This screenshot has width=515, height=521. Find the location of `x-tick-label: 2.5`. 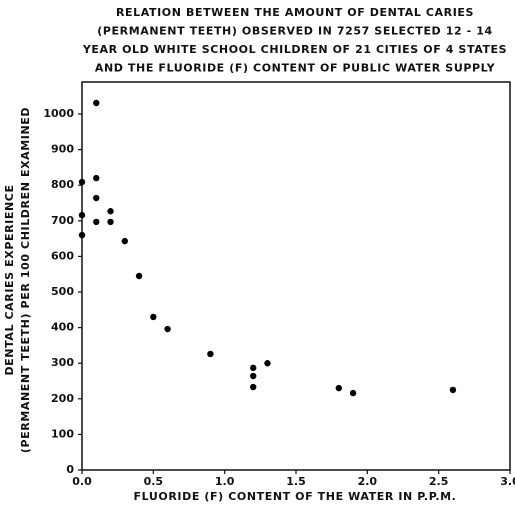

x-tick-label: 2.5 is located at coordinates (439, 481).